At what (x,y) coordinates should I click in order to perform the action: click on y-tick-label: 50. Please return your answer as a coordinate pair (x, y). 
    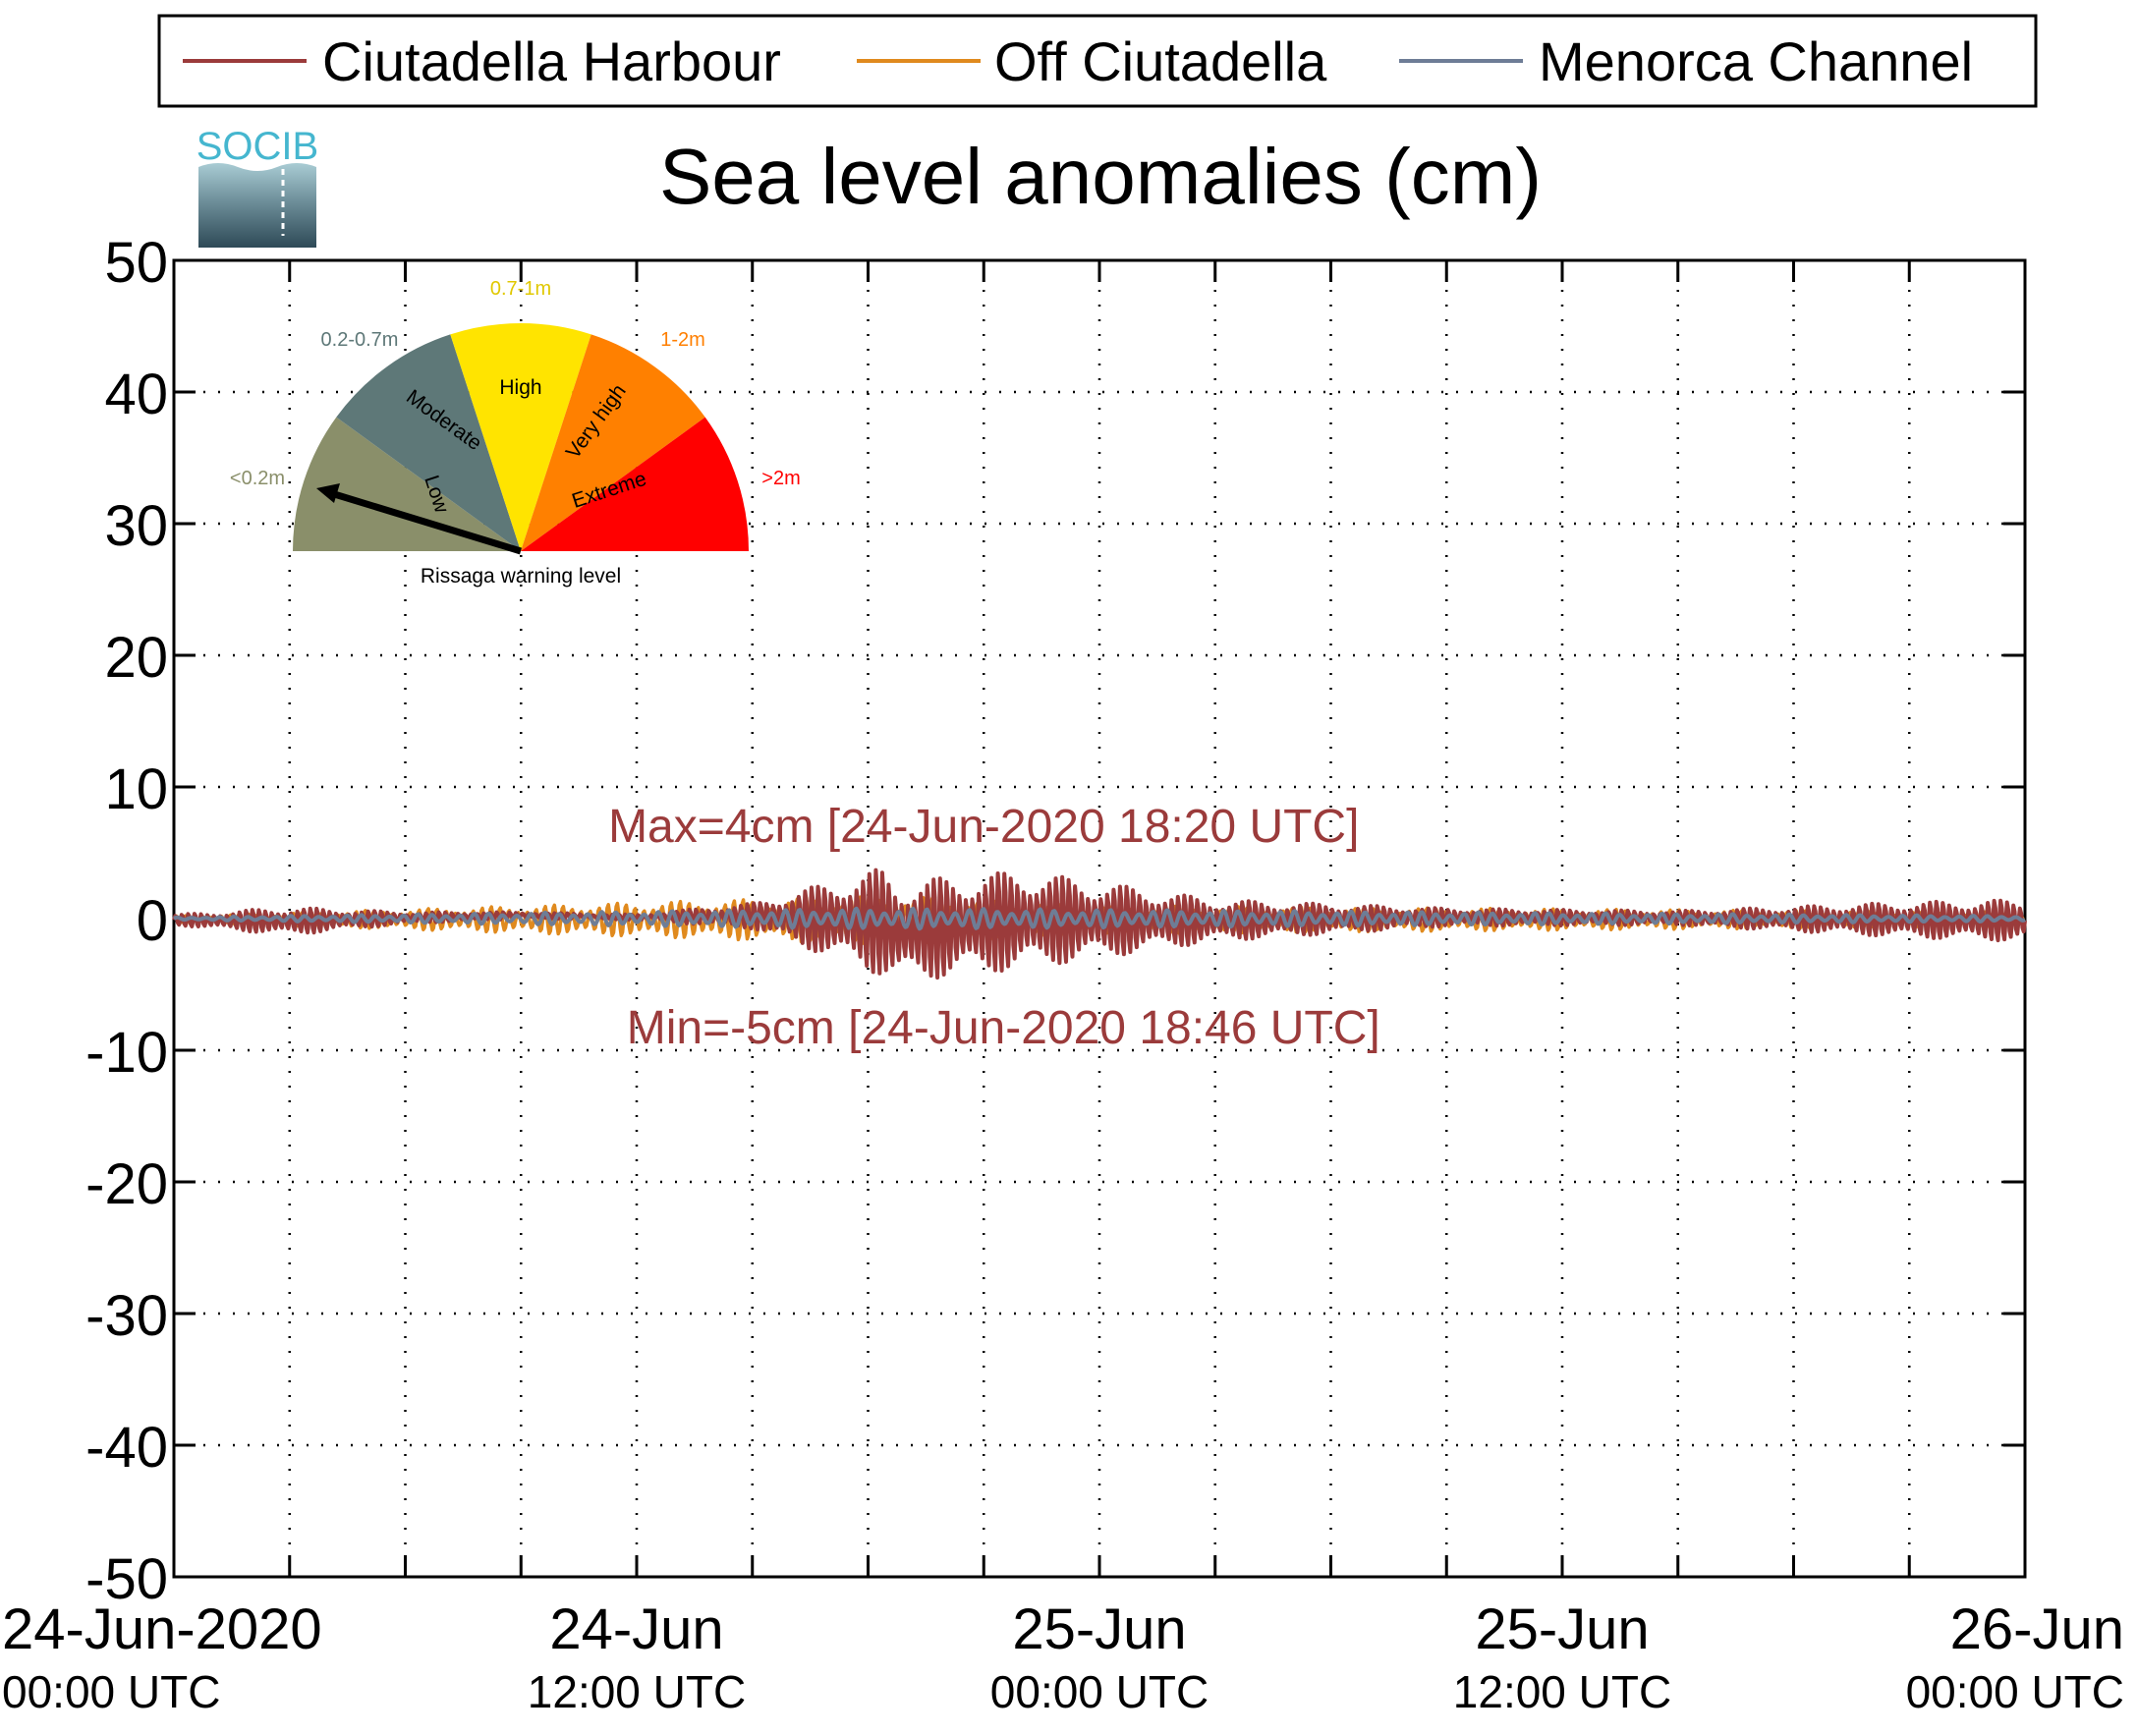
    Looking at the image, I should click on (136, 263).